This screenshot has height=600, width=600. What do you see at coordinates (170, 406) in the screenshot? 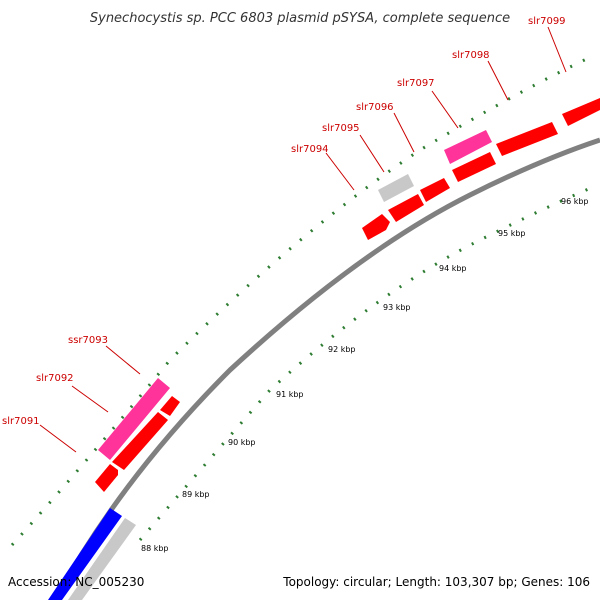
I see `cds-ssr7093` at bounding box center [170, 406].